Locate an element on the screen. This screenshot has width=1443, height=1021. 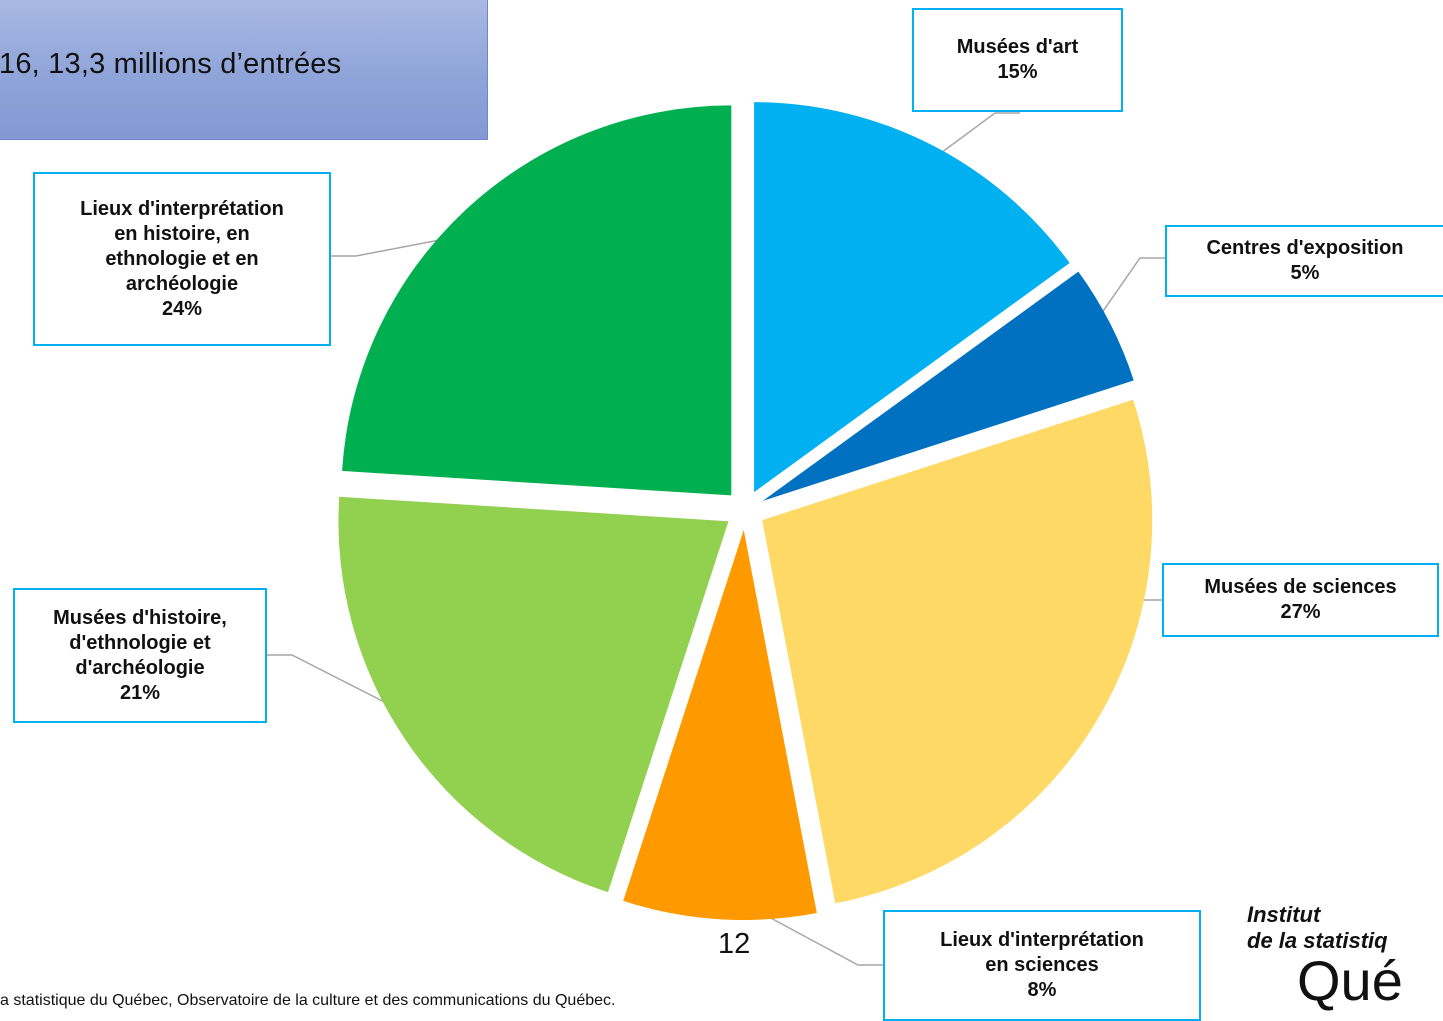
slice-label-line: 15% is located at coordinates (1017, 72).